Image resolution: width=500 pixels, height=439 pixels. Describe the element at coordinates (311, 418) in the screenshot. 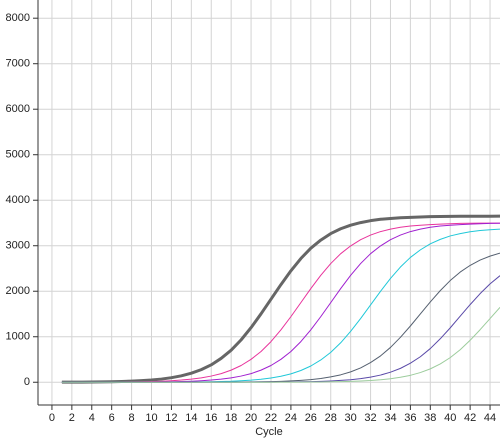

I see `x-tick-label: 26` at that location.